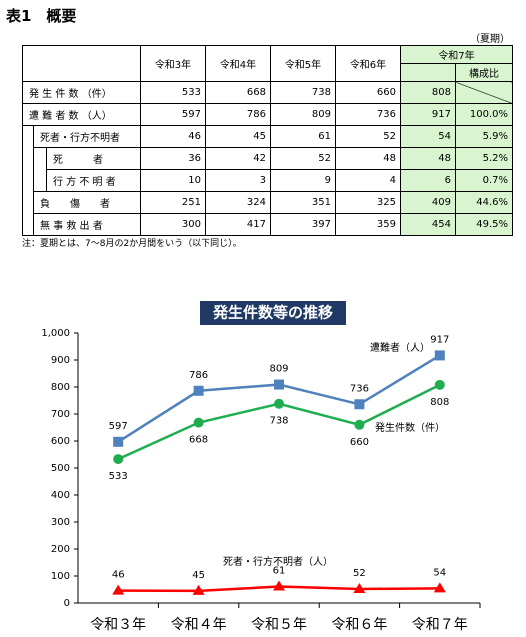  Describe the element at coordinates (428, 180) in the screenshot. I see `value-cell: 6` at that location.